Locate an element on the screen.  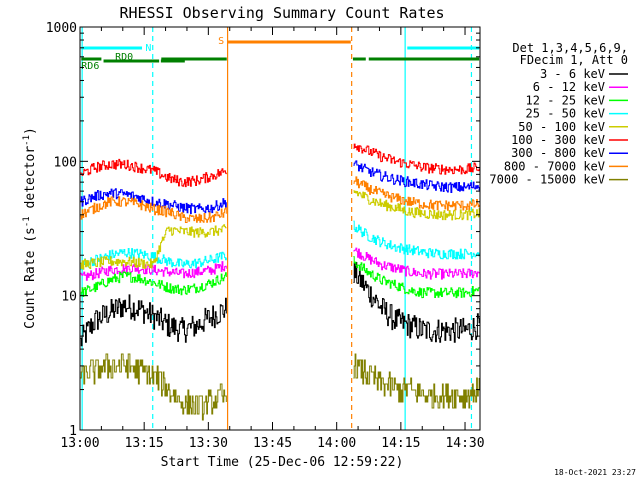
x-tick-label: 13:15 is located at coordinates (144, 443).